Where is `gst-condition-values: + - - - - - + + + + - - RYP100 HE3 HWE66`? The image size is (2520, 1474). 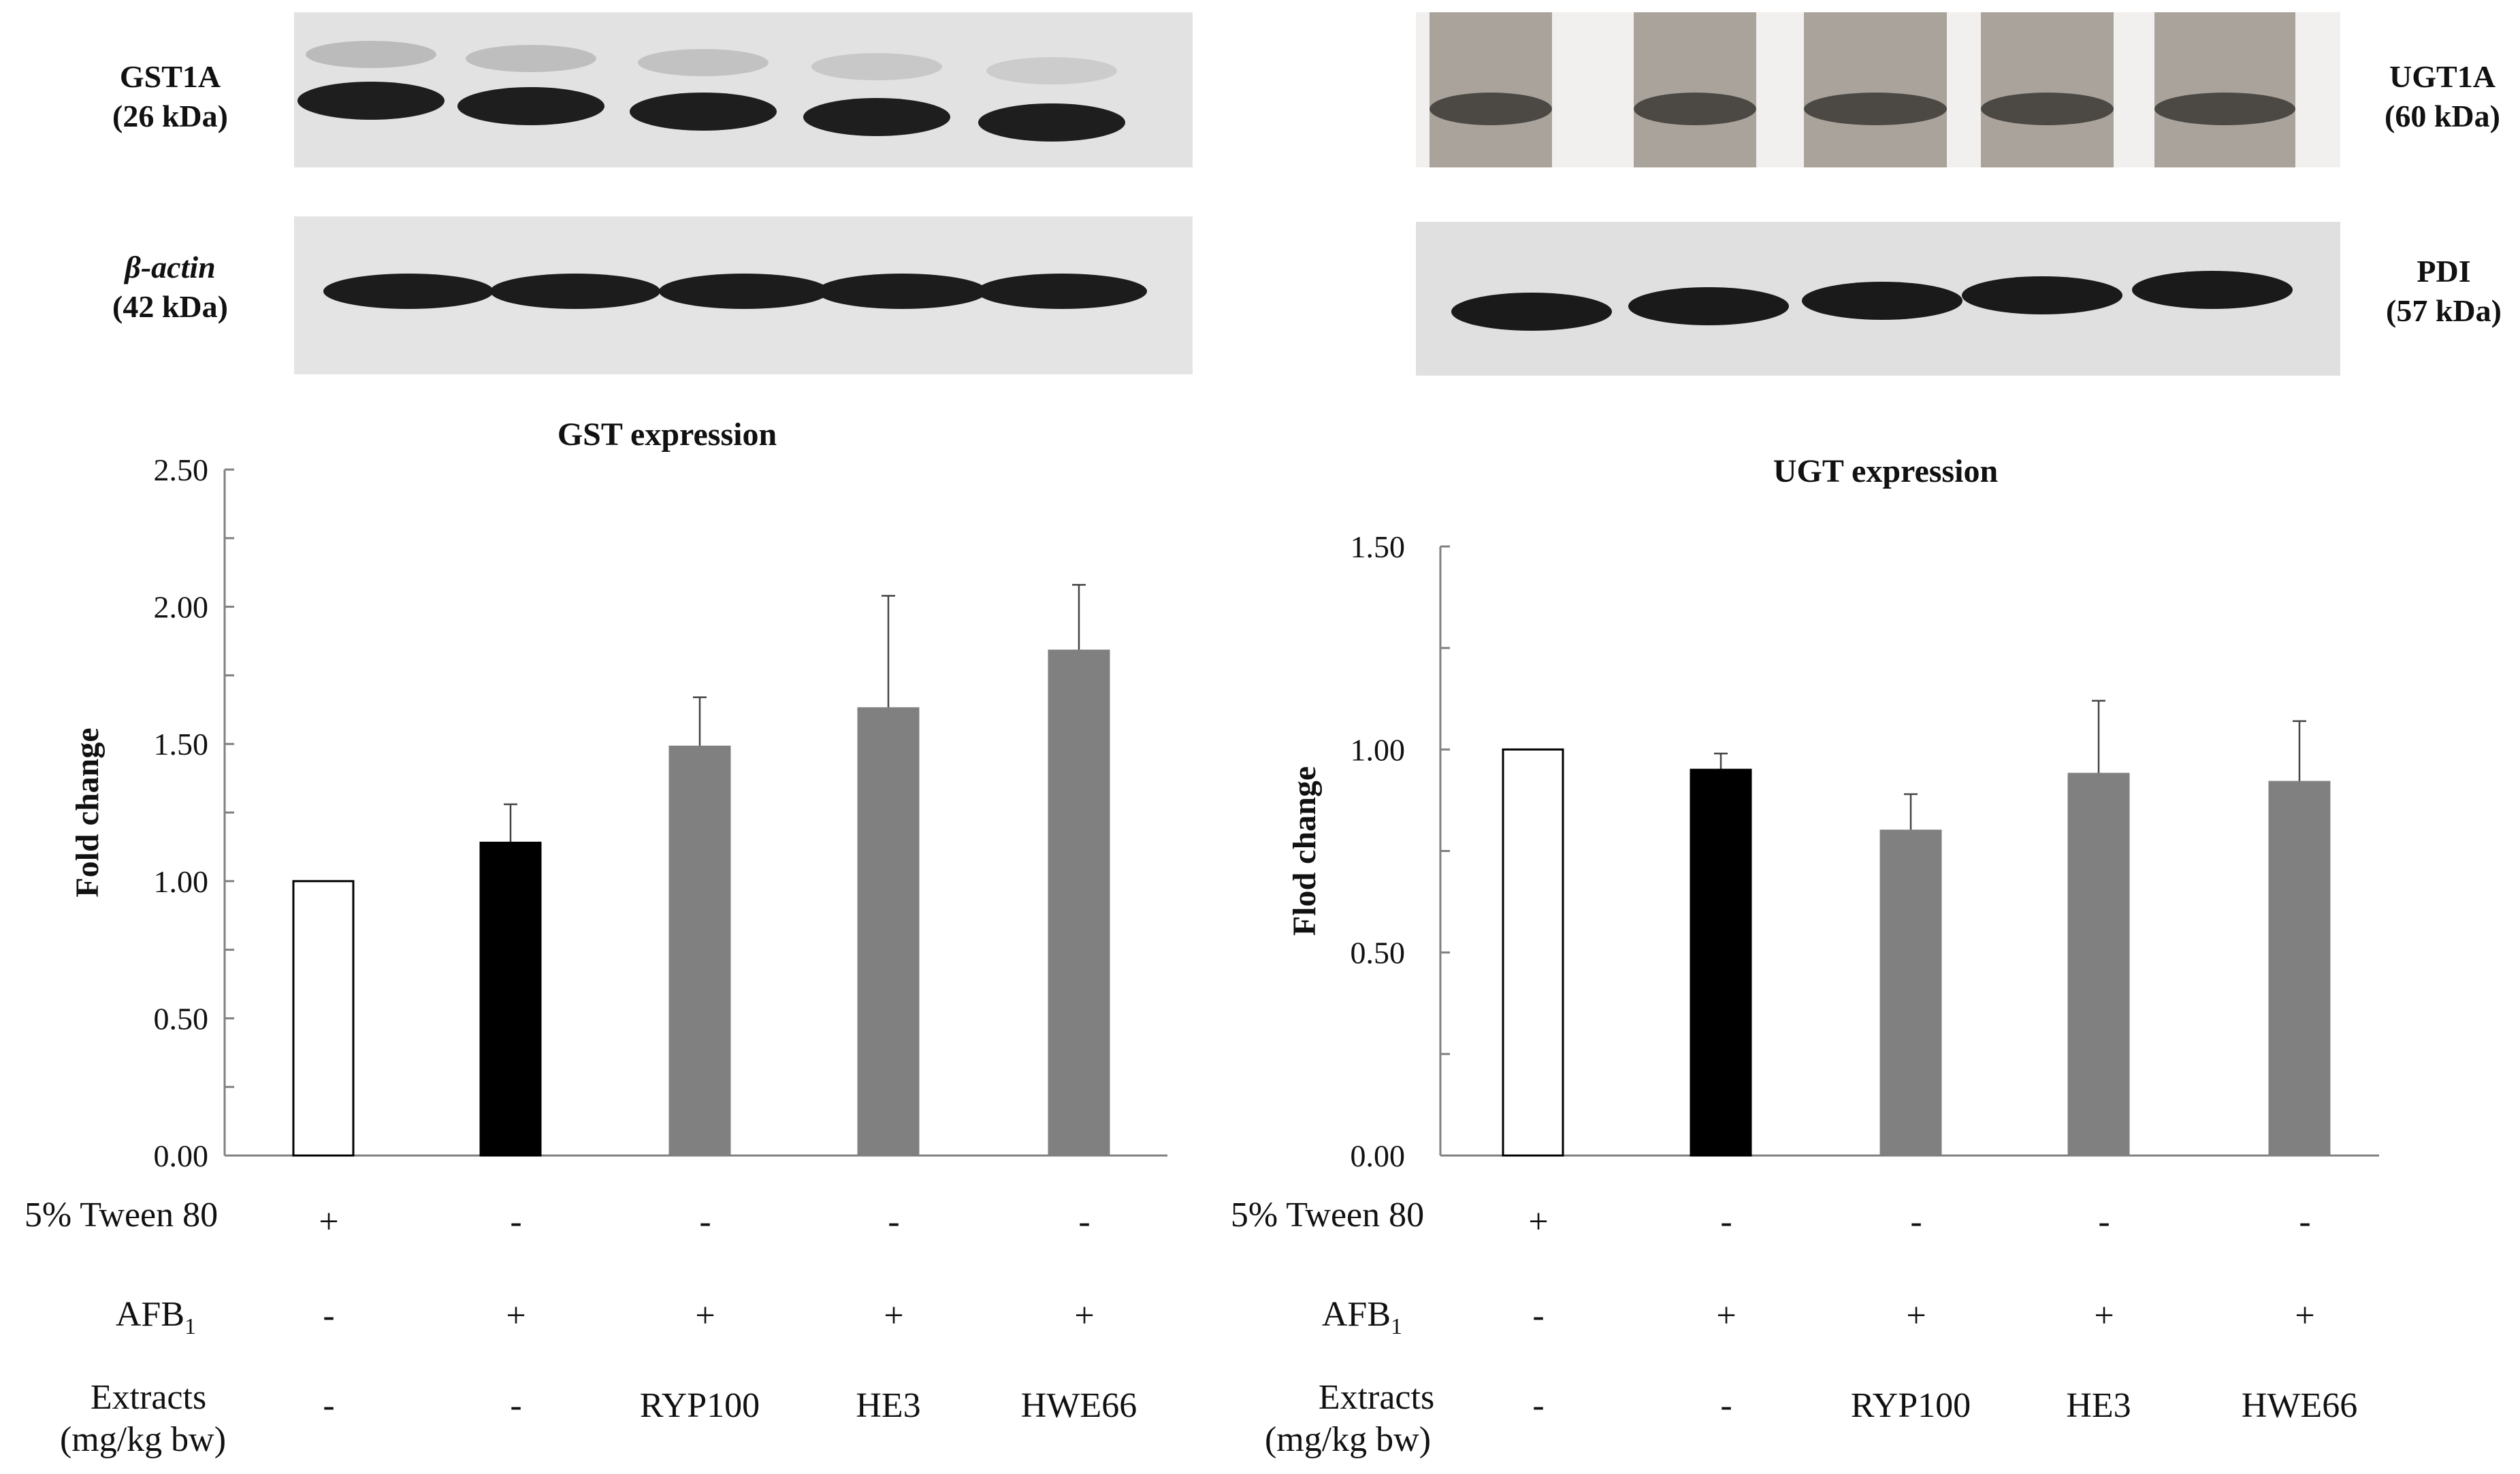
gst-condition-values: + - - - - - + + + + - - RYP100 HE3 HWE66 is located at coordinates (728, 1314).